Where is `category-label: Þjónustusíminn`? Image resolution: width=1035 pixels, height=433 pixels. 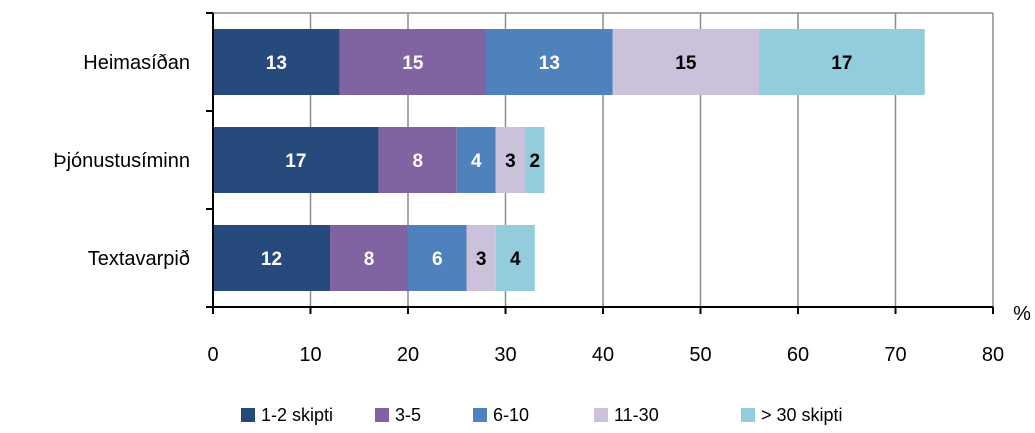 category-label: Þjónustusíminn is located at coordinates (121, 161).